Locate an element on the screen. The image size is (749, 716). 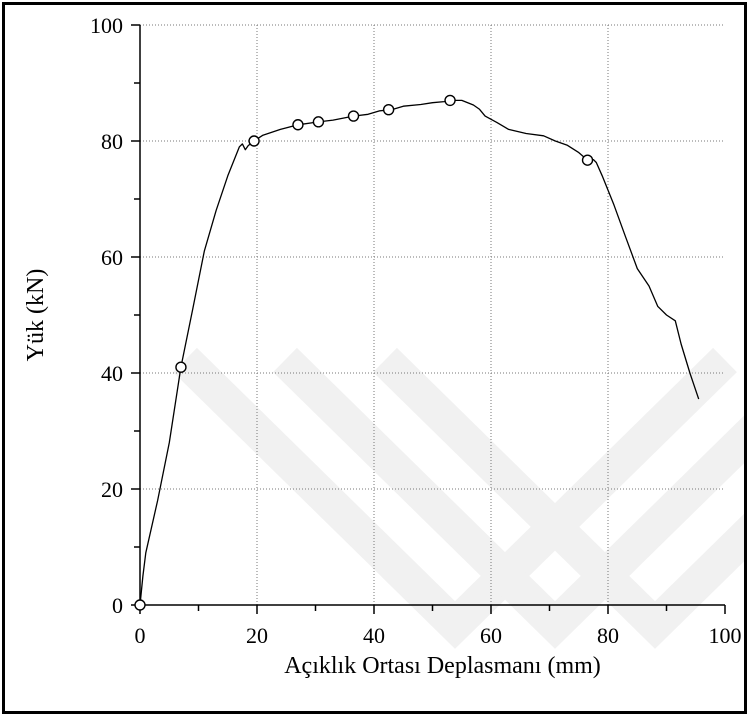
y-tick-label: 40 is located at coordinates (112, 373).